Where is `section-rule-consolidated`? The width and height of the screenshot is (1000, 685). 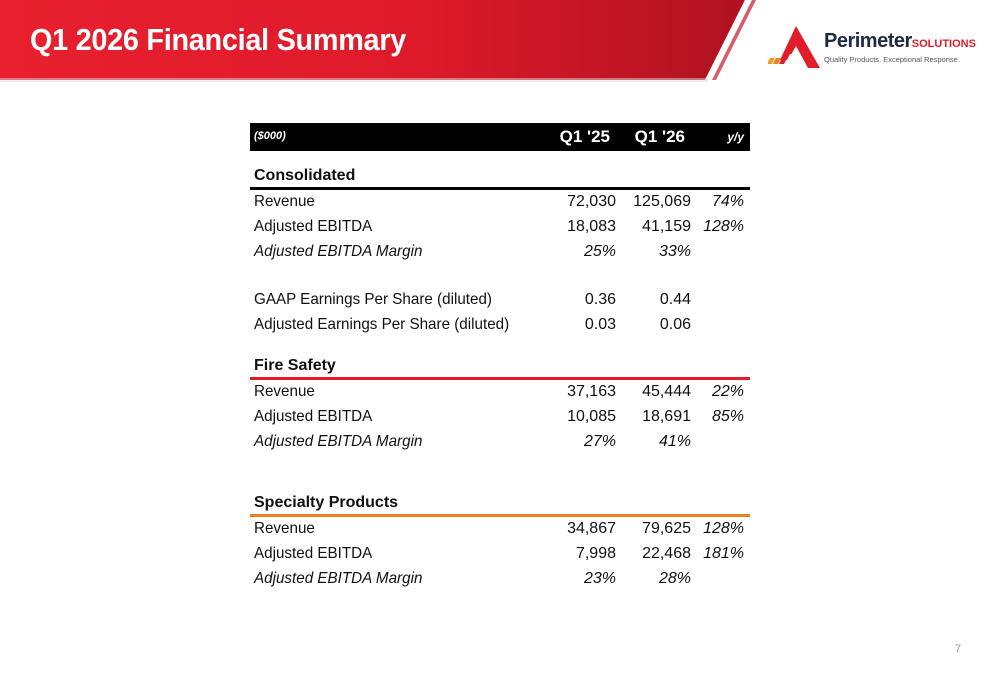
section-rule-consolidated is located at coordinates (500, 188).